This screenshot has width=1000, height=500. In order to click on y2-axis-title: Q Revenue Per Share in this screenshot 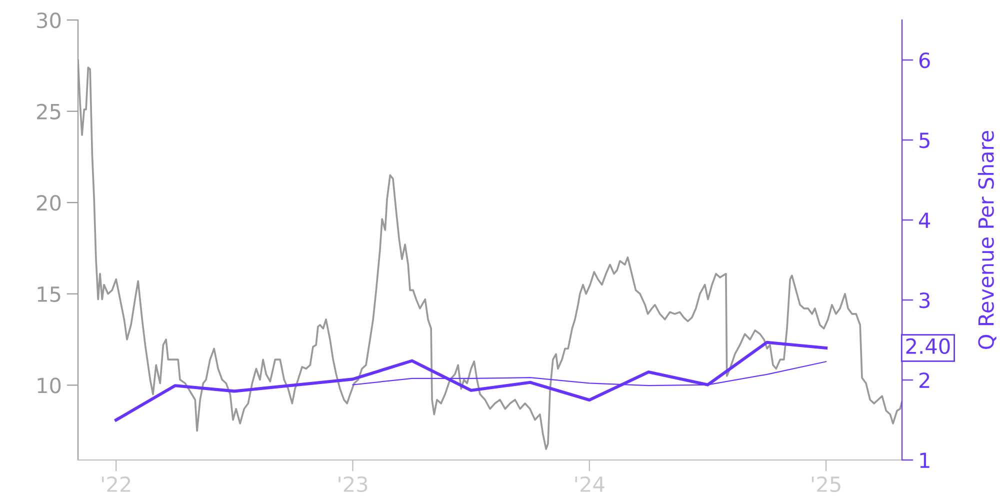, I will do `click(987, 239)`.